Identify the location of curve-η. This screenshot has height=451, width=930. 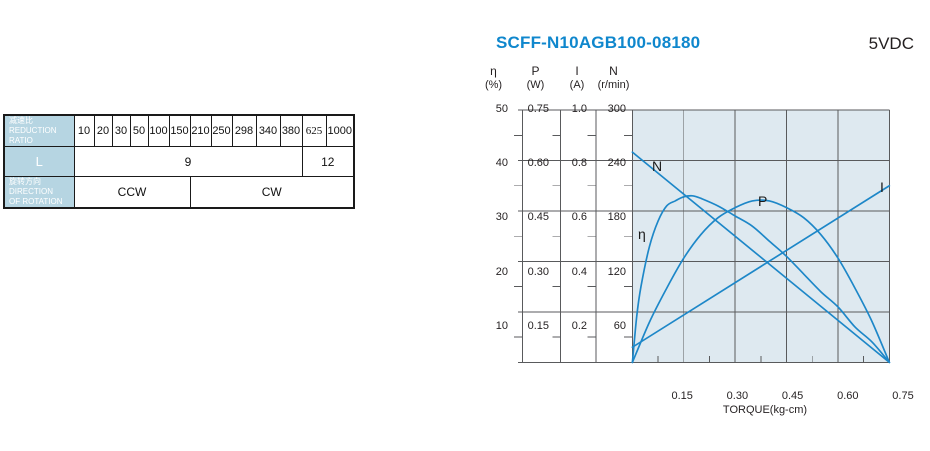
(761, 279).